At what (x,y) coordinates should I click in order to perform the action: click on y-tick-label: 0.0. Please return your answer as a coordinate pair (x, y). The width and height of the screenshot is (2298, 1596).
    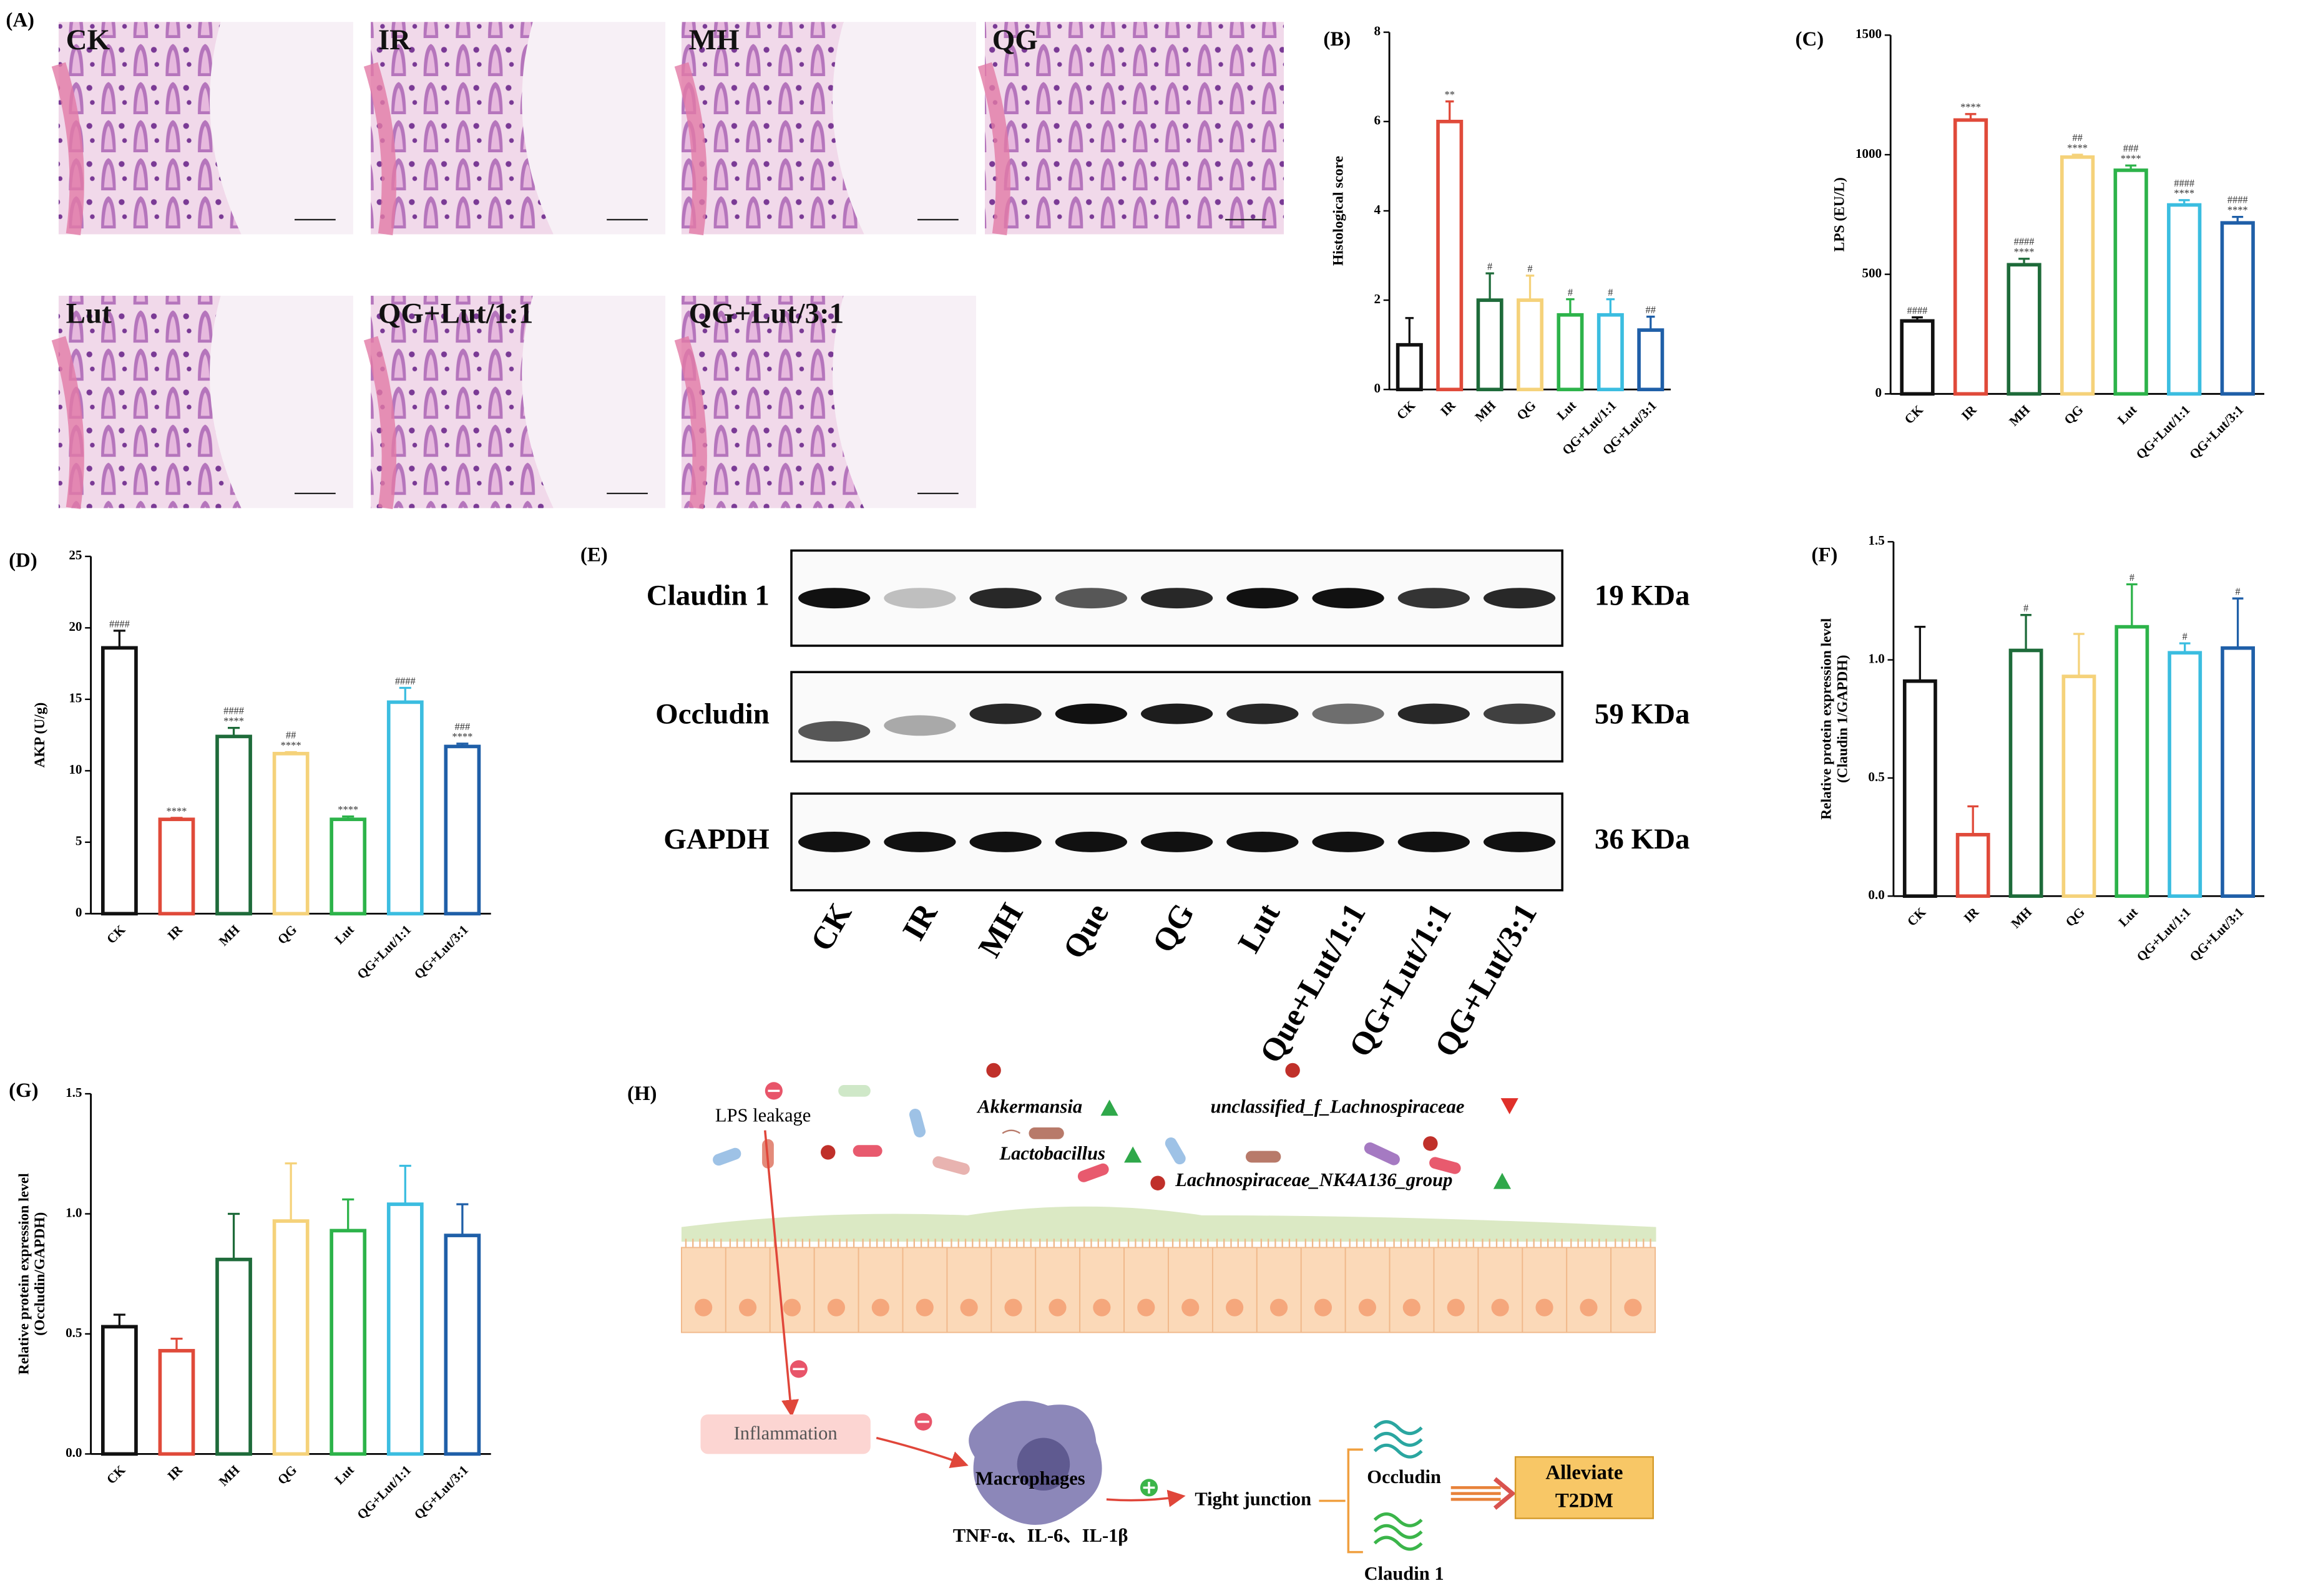
    Looking at the image, I should click on (1876, 894).